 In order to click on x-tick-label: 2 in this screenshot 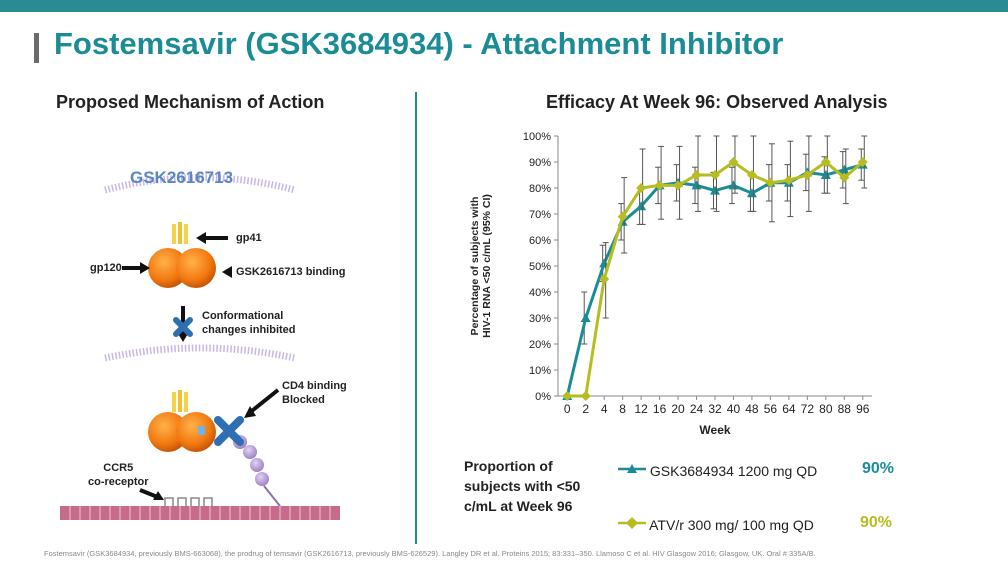, I will do `click(585, 409)`.